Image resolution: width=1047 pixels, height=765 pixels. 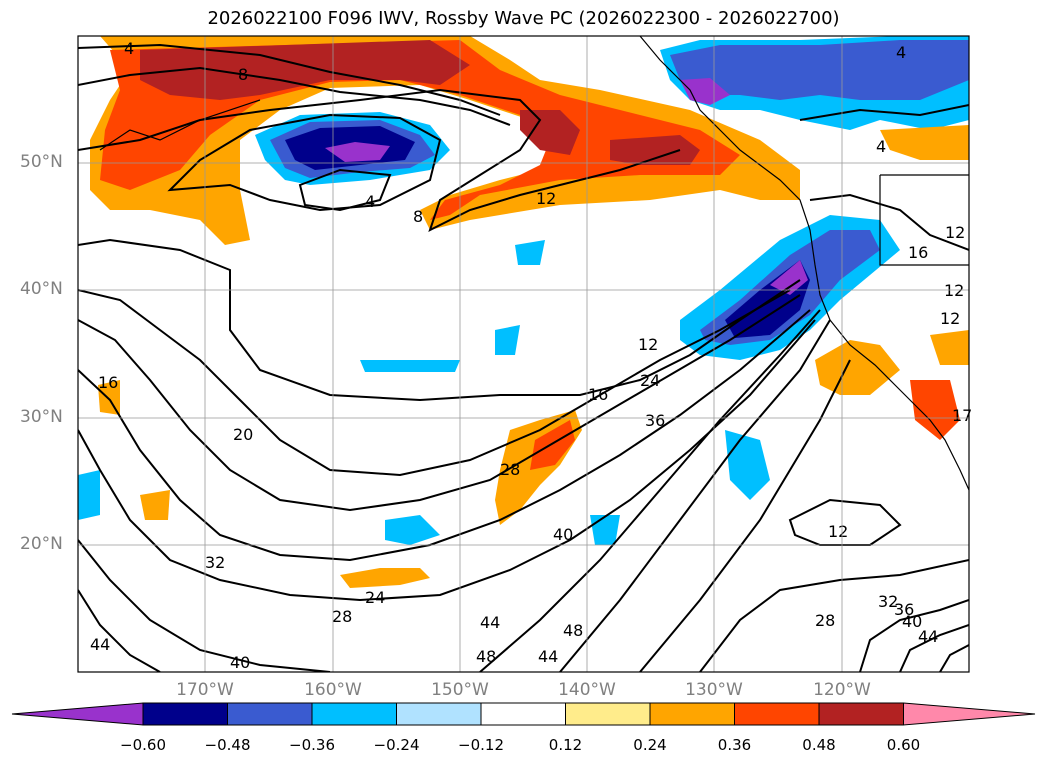 I want to click on positive-subtropical-plume-core, so click(x=552, y=445).